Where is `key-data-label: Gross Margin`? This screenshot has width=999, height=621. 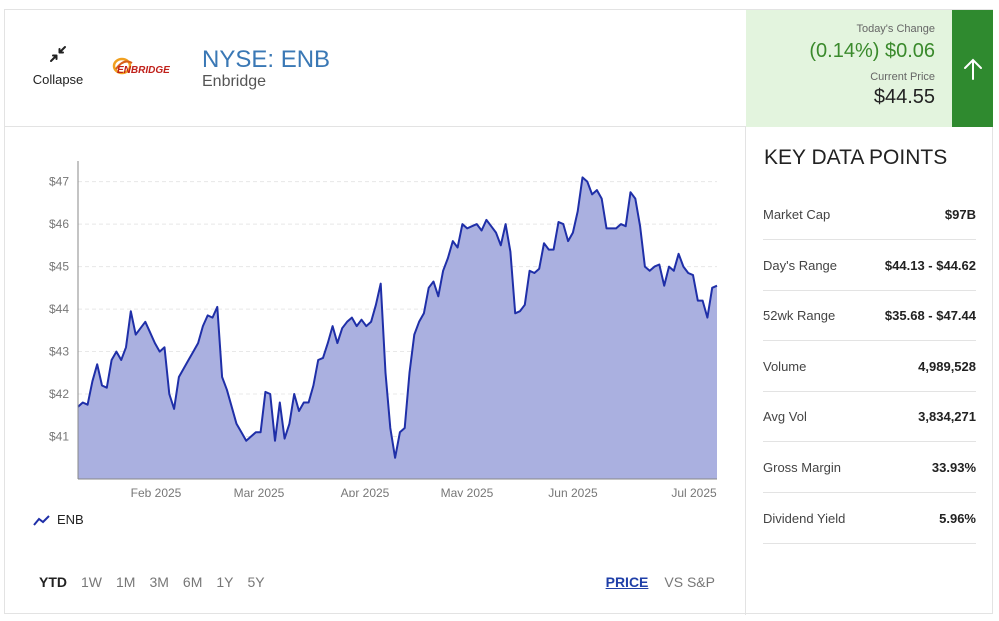 key-data-label: Gross Margin is located at coordinates (802, 467).